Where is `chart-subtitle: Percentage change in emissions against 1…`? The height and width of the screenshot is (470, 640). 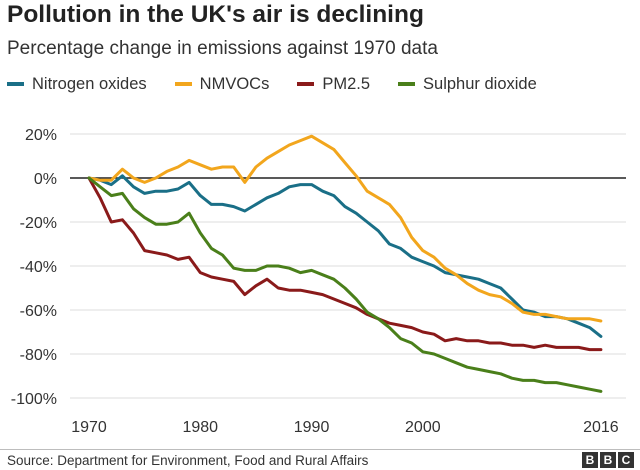 chart-subtitle: Percentage change in emissions against 1… is located at coordinates (222, 48).